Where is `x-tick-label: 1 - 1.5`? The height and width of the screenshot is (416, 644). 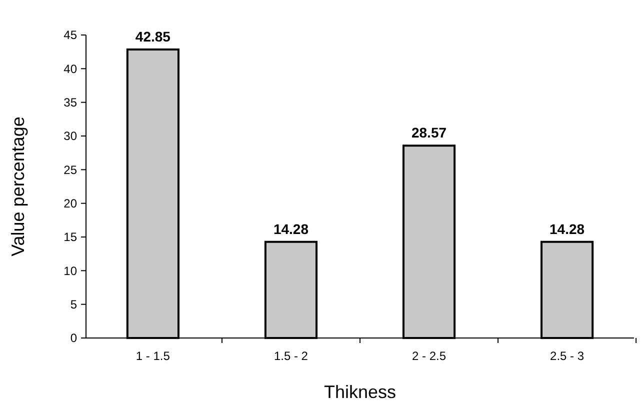
x-tick-label: 1 - 1.5 is located at coordinates (153, 356).